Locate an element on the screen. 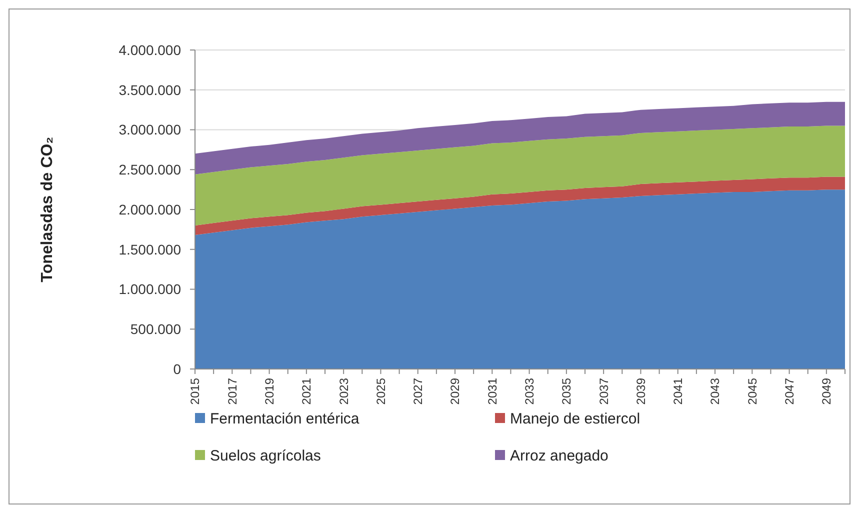  legend-label: Suelos agrícolas is located at coordinates (265, 455).